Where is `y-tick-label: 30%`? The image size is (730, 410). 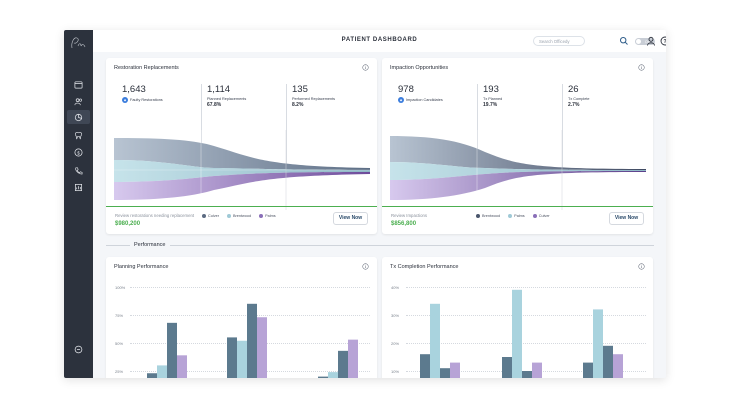 y-tick-label: 30% is located at coordinates (395, 315).